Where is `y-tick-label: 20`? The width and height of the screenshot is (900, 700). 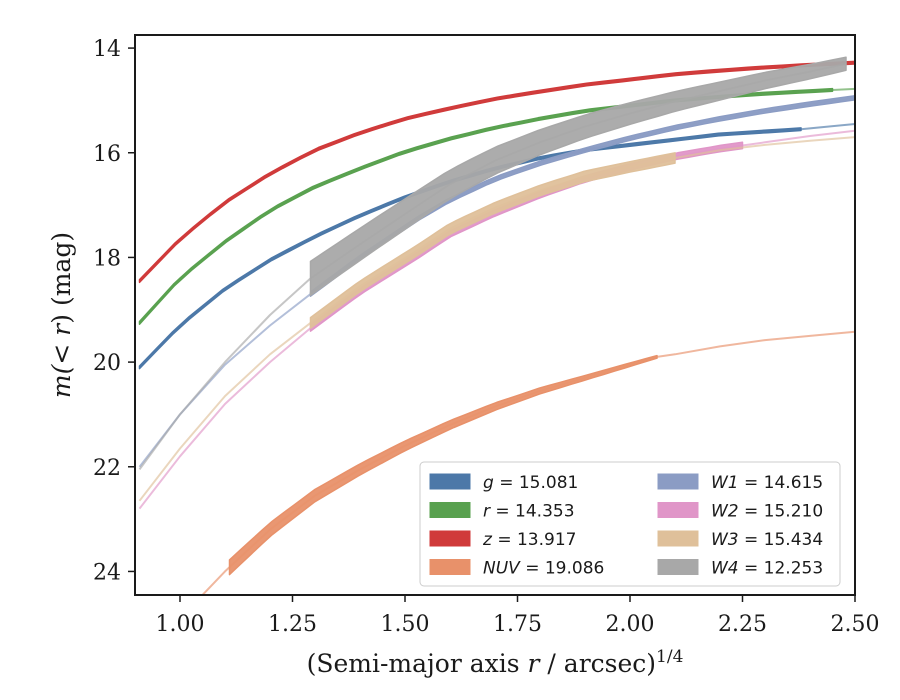
y-tick-label: 20 is located at coordinates (107, 363).